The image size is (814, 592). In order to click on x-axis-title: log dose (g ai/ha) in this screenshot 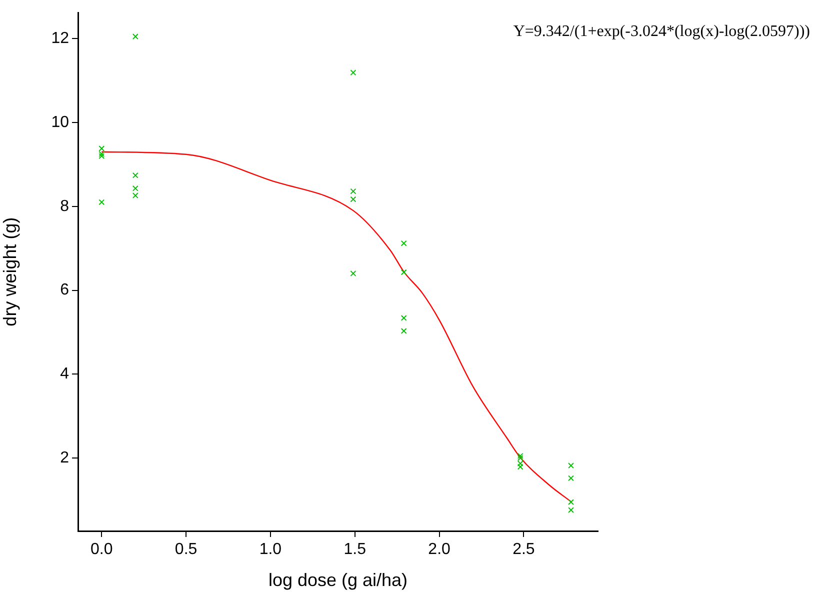, I will do `click(338, 580)`.